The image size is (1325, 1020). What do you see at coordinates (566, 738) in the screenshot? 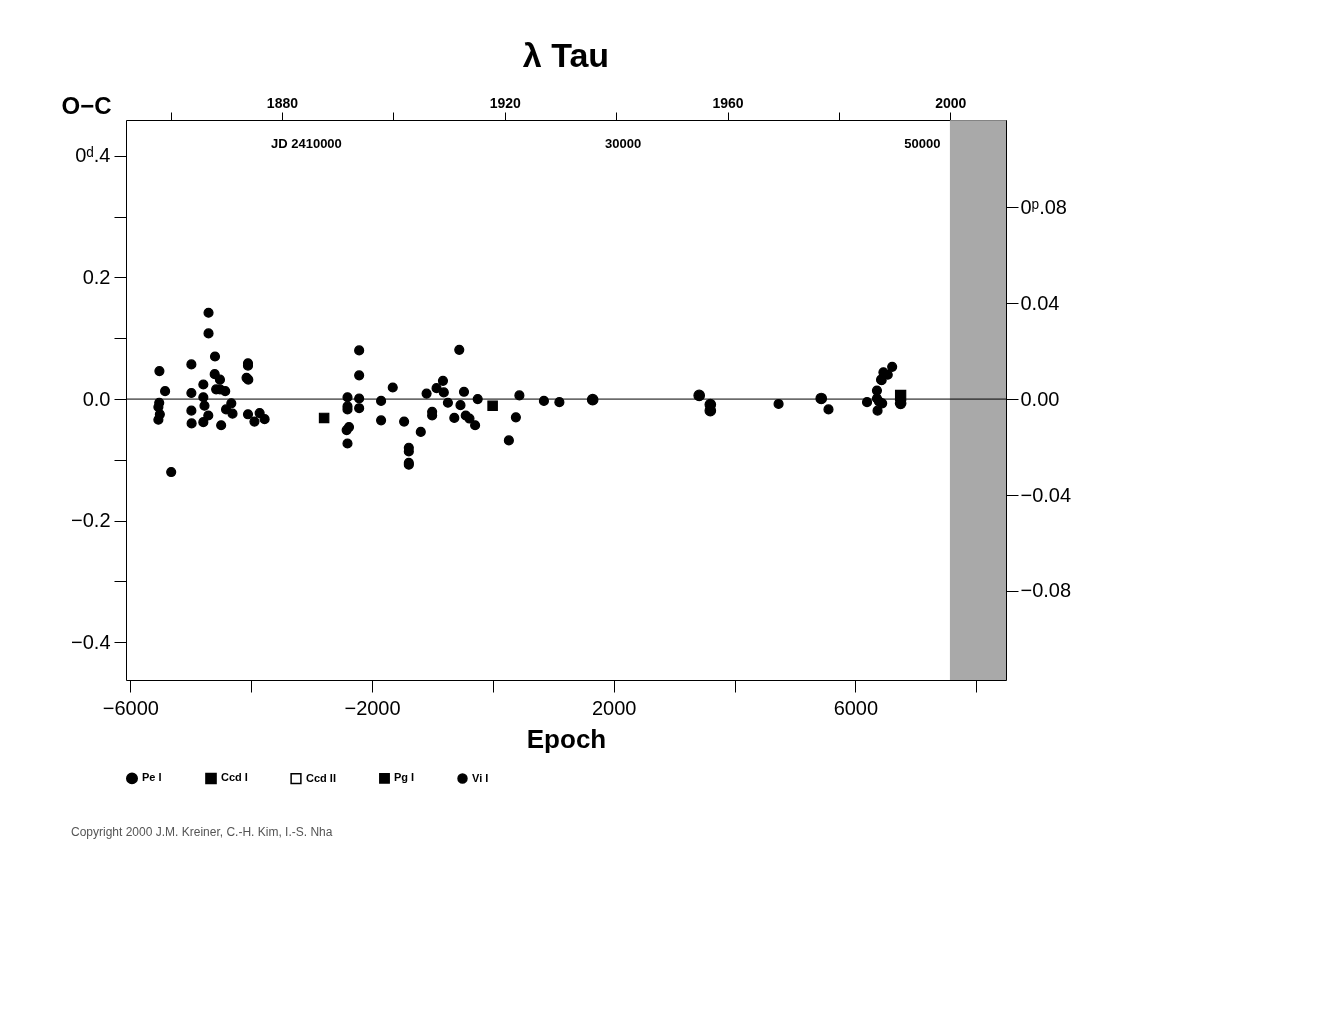
I see `x-axis-title: Epoch` at bounding box center [566, 738].